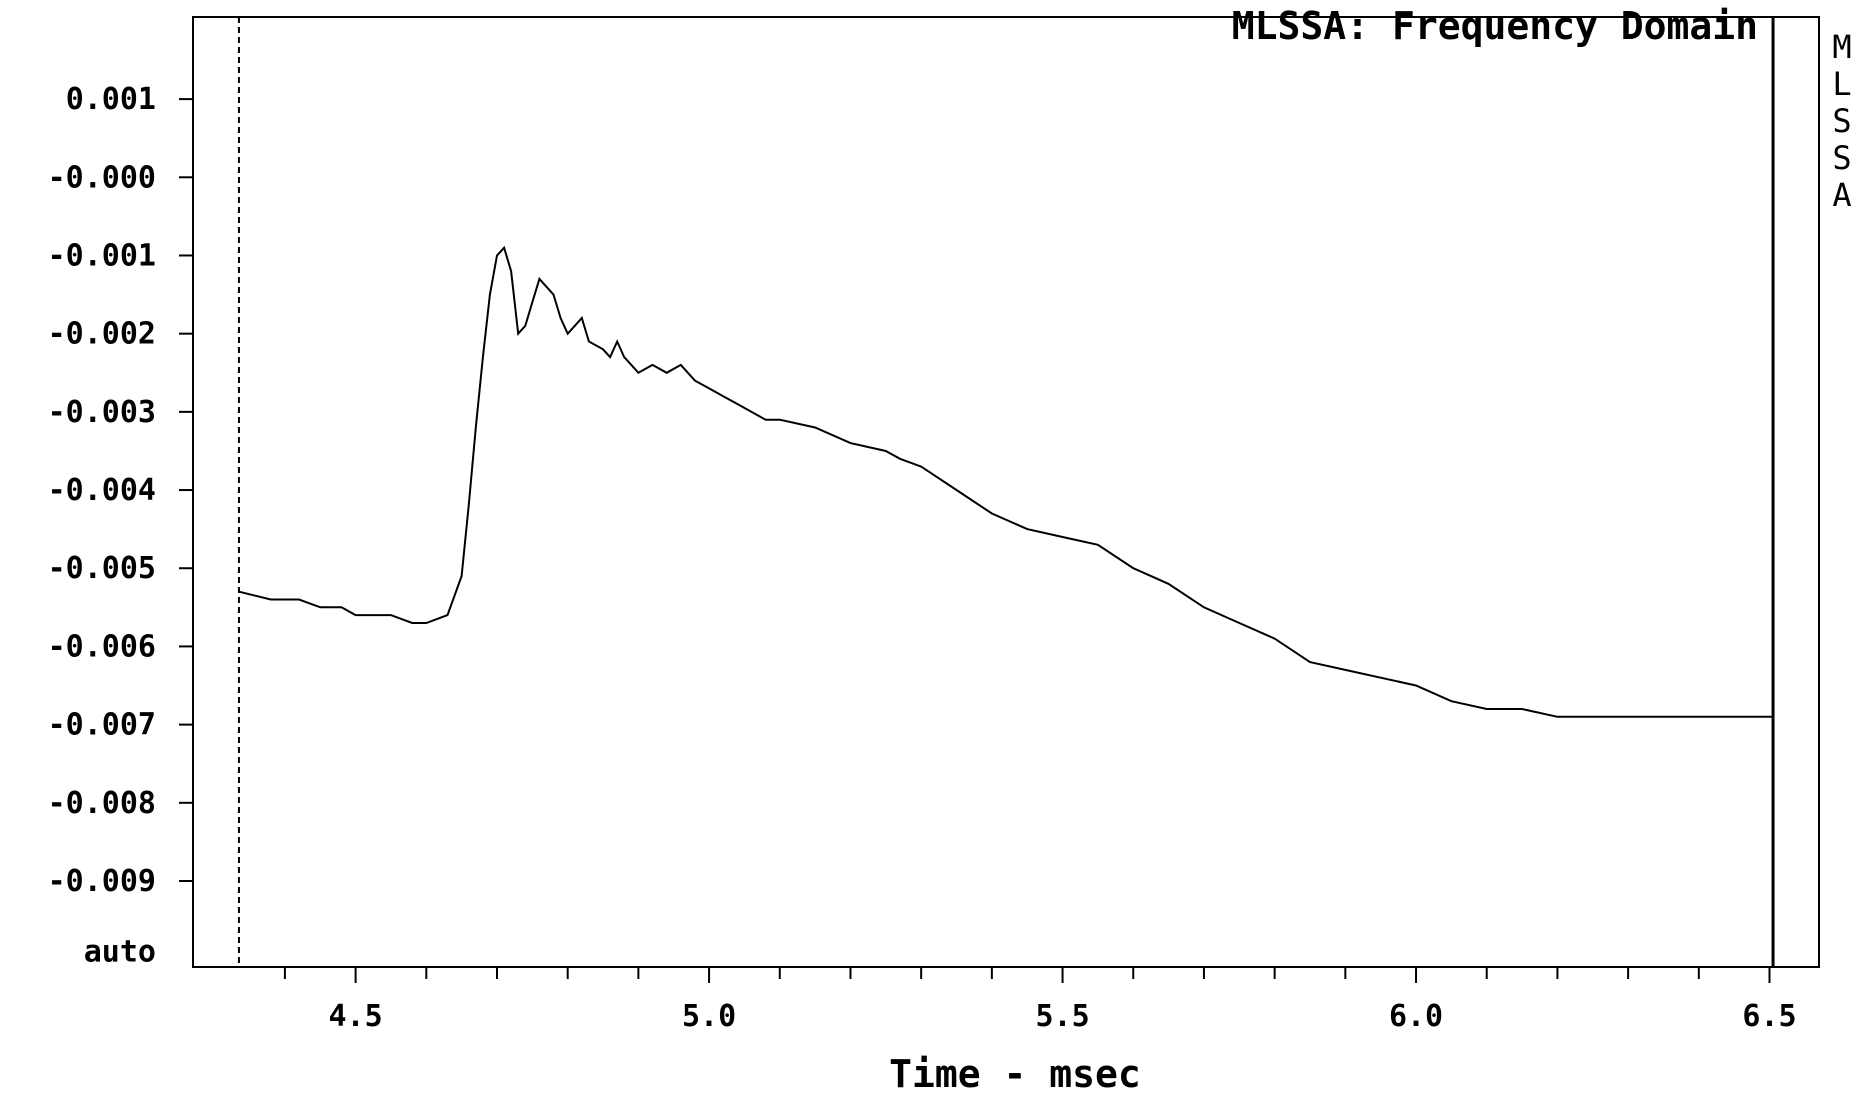 This screenshot has width=1859, height=1094. I want to click on y-tick-label: -0.005, so click(102, 568).